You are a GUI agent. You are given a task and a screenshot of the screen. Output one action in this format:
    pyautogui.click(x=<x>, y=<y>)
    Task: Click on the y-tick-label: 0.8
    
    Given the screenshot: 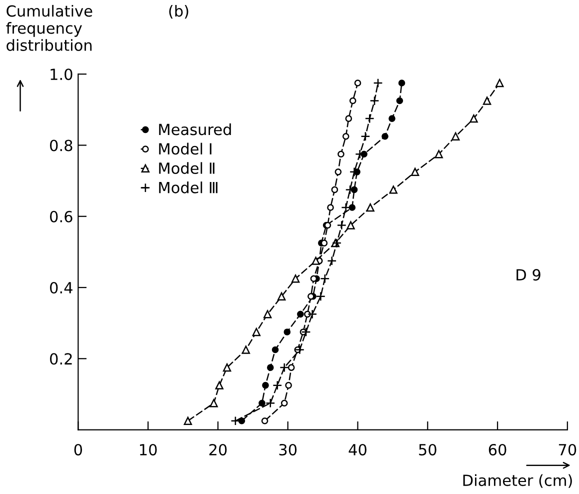 What is the action you would take?
    pyautogui.click(x=61, y=146)
    